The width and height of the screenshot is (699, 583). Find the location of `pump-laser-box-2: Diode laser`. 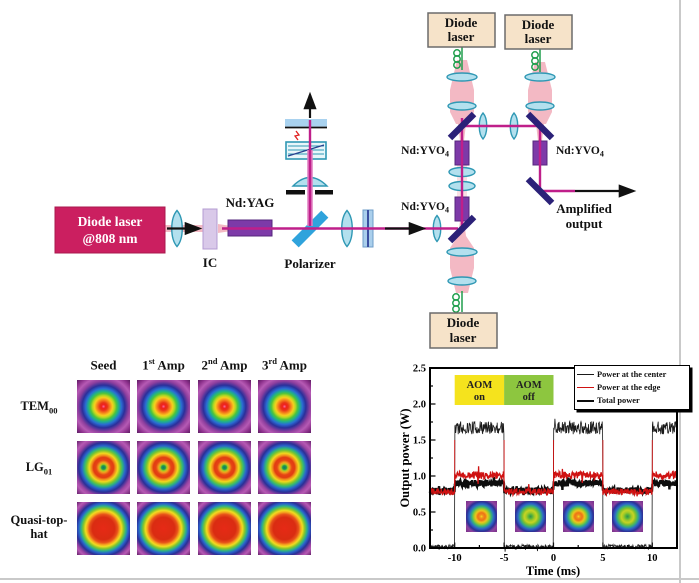

pump-laser-box-2: Diode laser is located at coordinates (538, 32).